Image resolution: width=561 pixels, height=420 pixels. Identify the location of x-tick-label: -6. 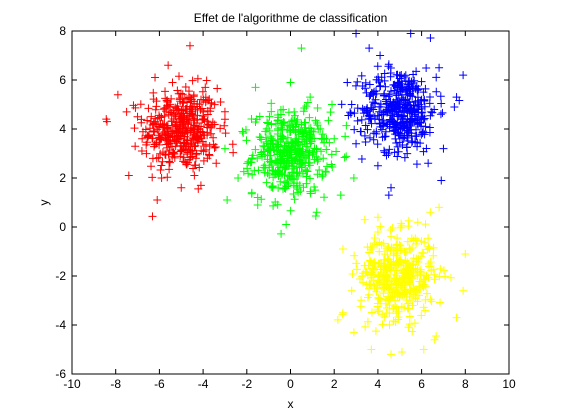
(159, 384).